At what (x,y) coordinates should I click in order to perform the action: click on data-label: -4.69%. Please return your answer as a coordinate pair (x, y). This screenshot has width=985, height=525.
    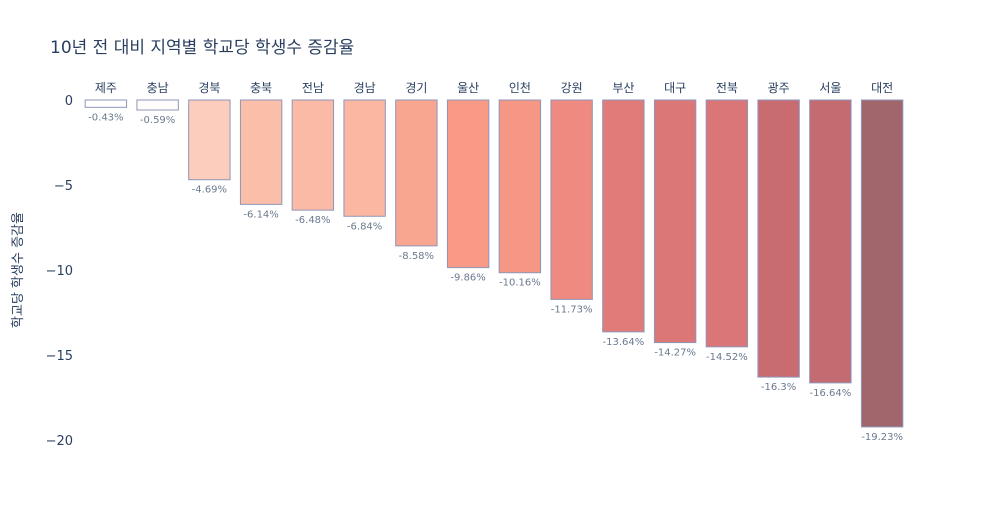
    Looking at the image, I should click on (209, 190).